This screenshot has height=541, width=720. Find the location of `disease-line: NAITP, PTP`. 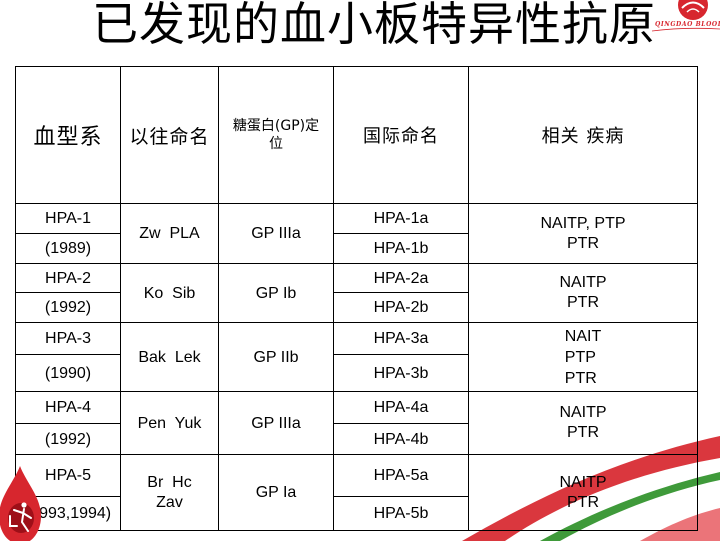

disease-line: NAITP, PTP is located at coordinates (583, 223).